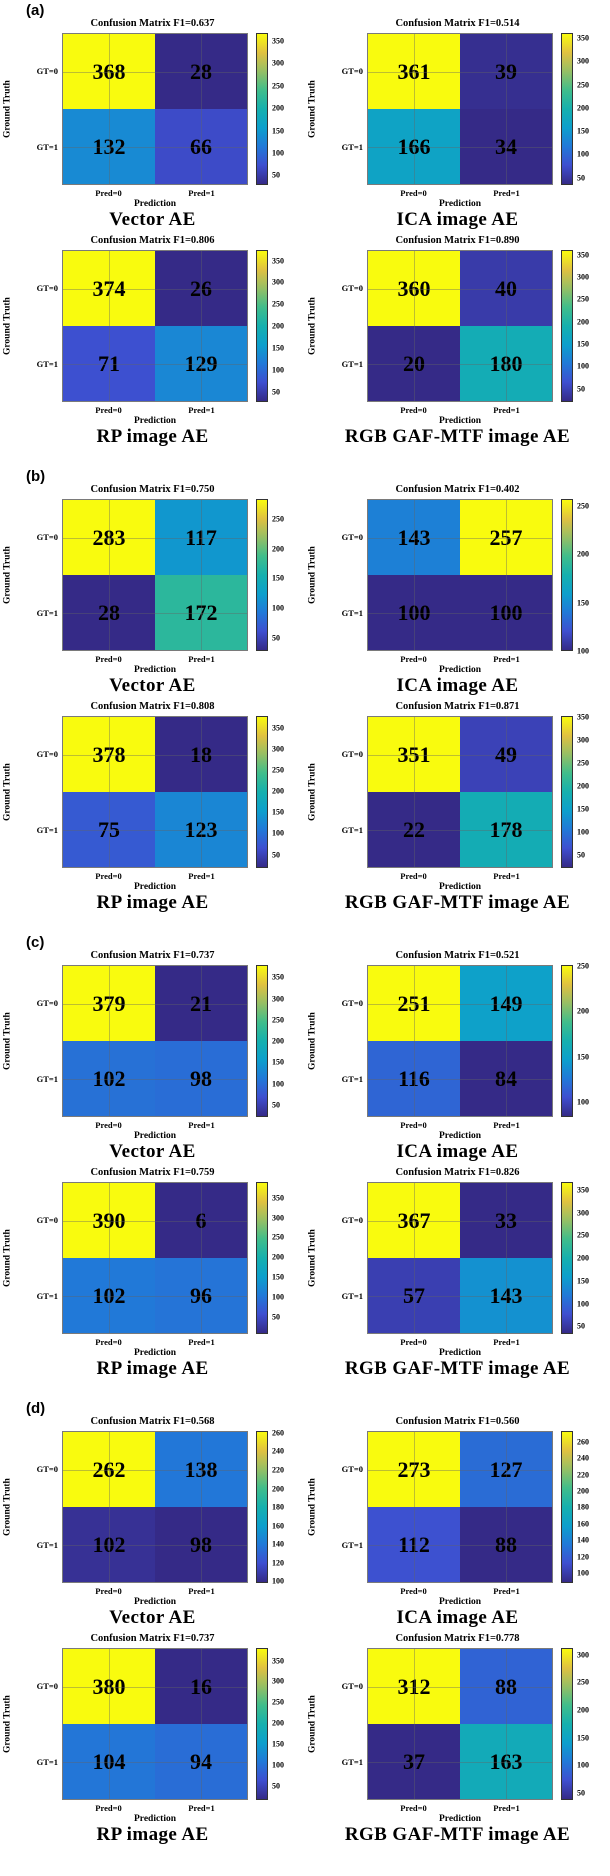 This screenshot has width=610, height=1876. What do you see at coordinates (201, 612) in the screenshot?
I see `matrix-cell: 172` at bounding box center [201, 612].